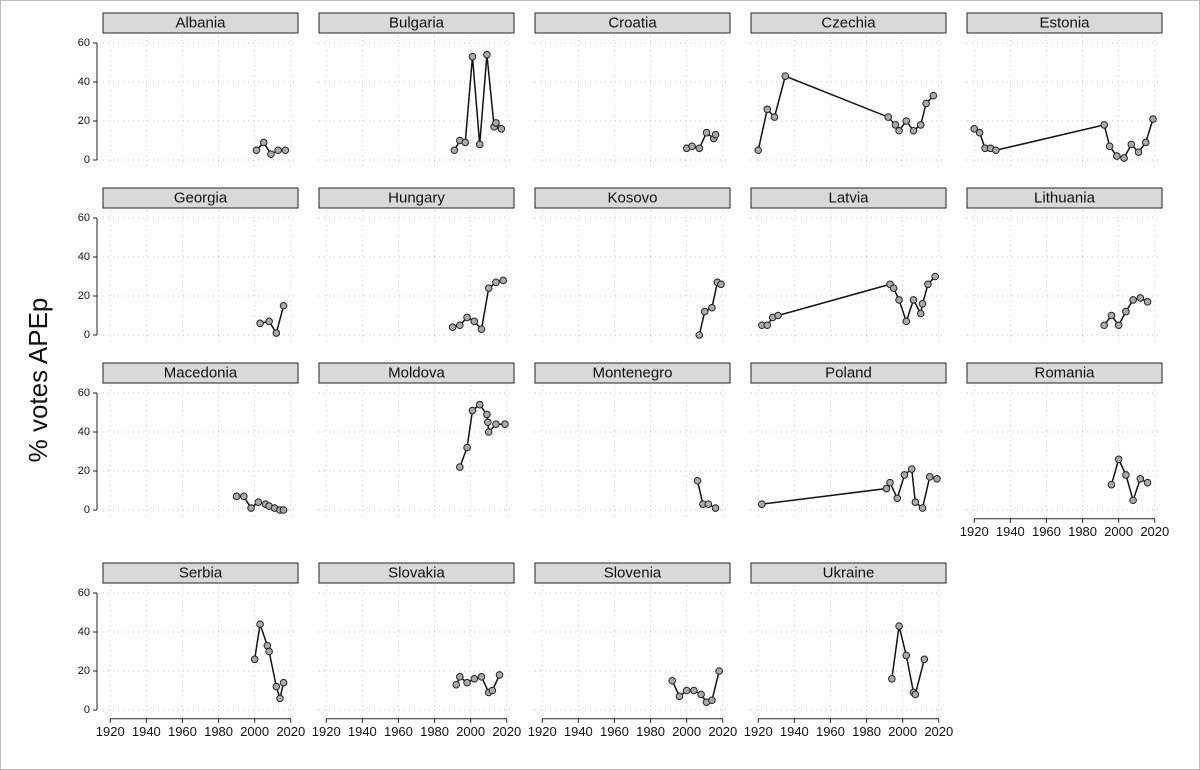  I want to click on panel: Latvia, so click(848, 265).